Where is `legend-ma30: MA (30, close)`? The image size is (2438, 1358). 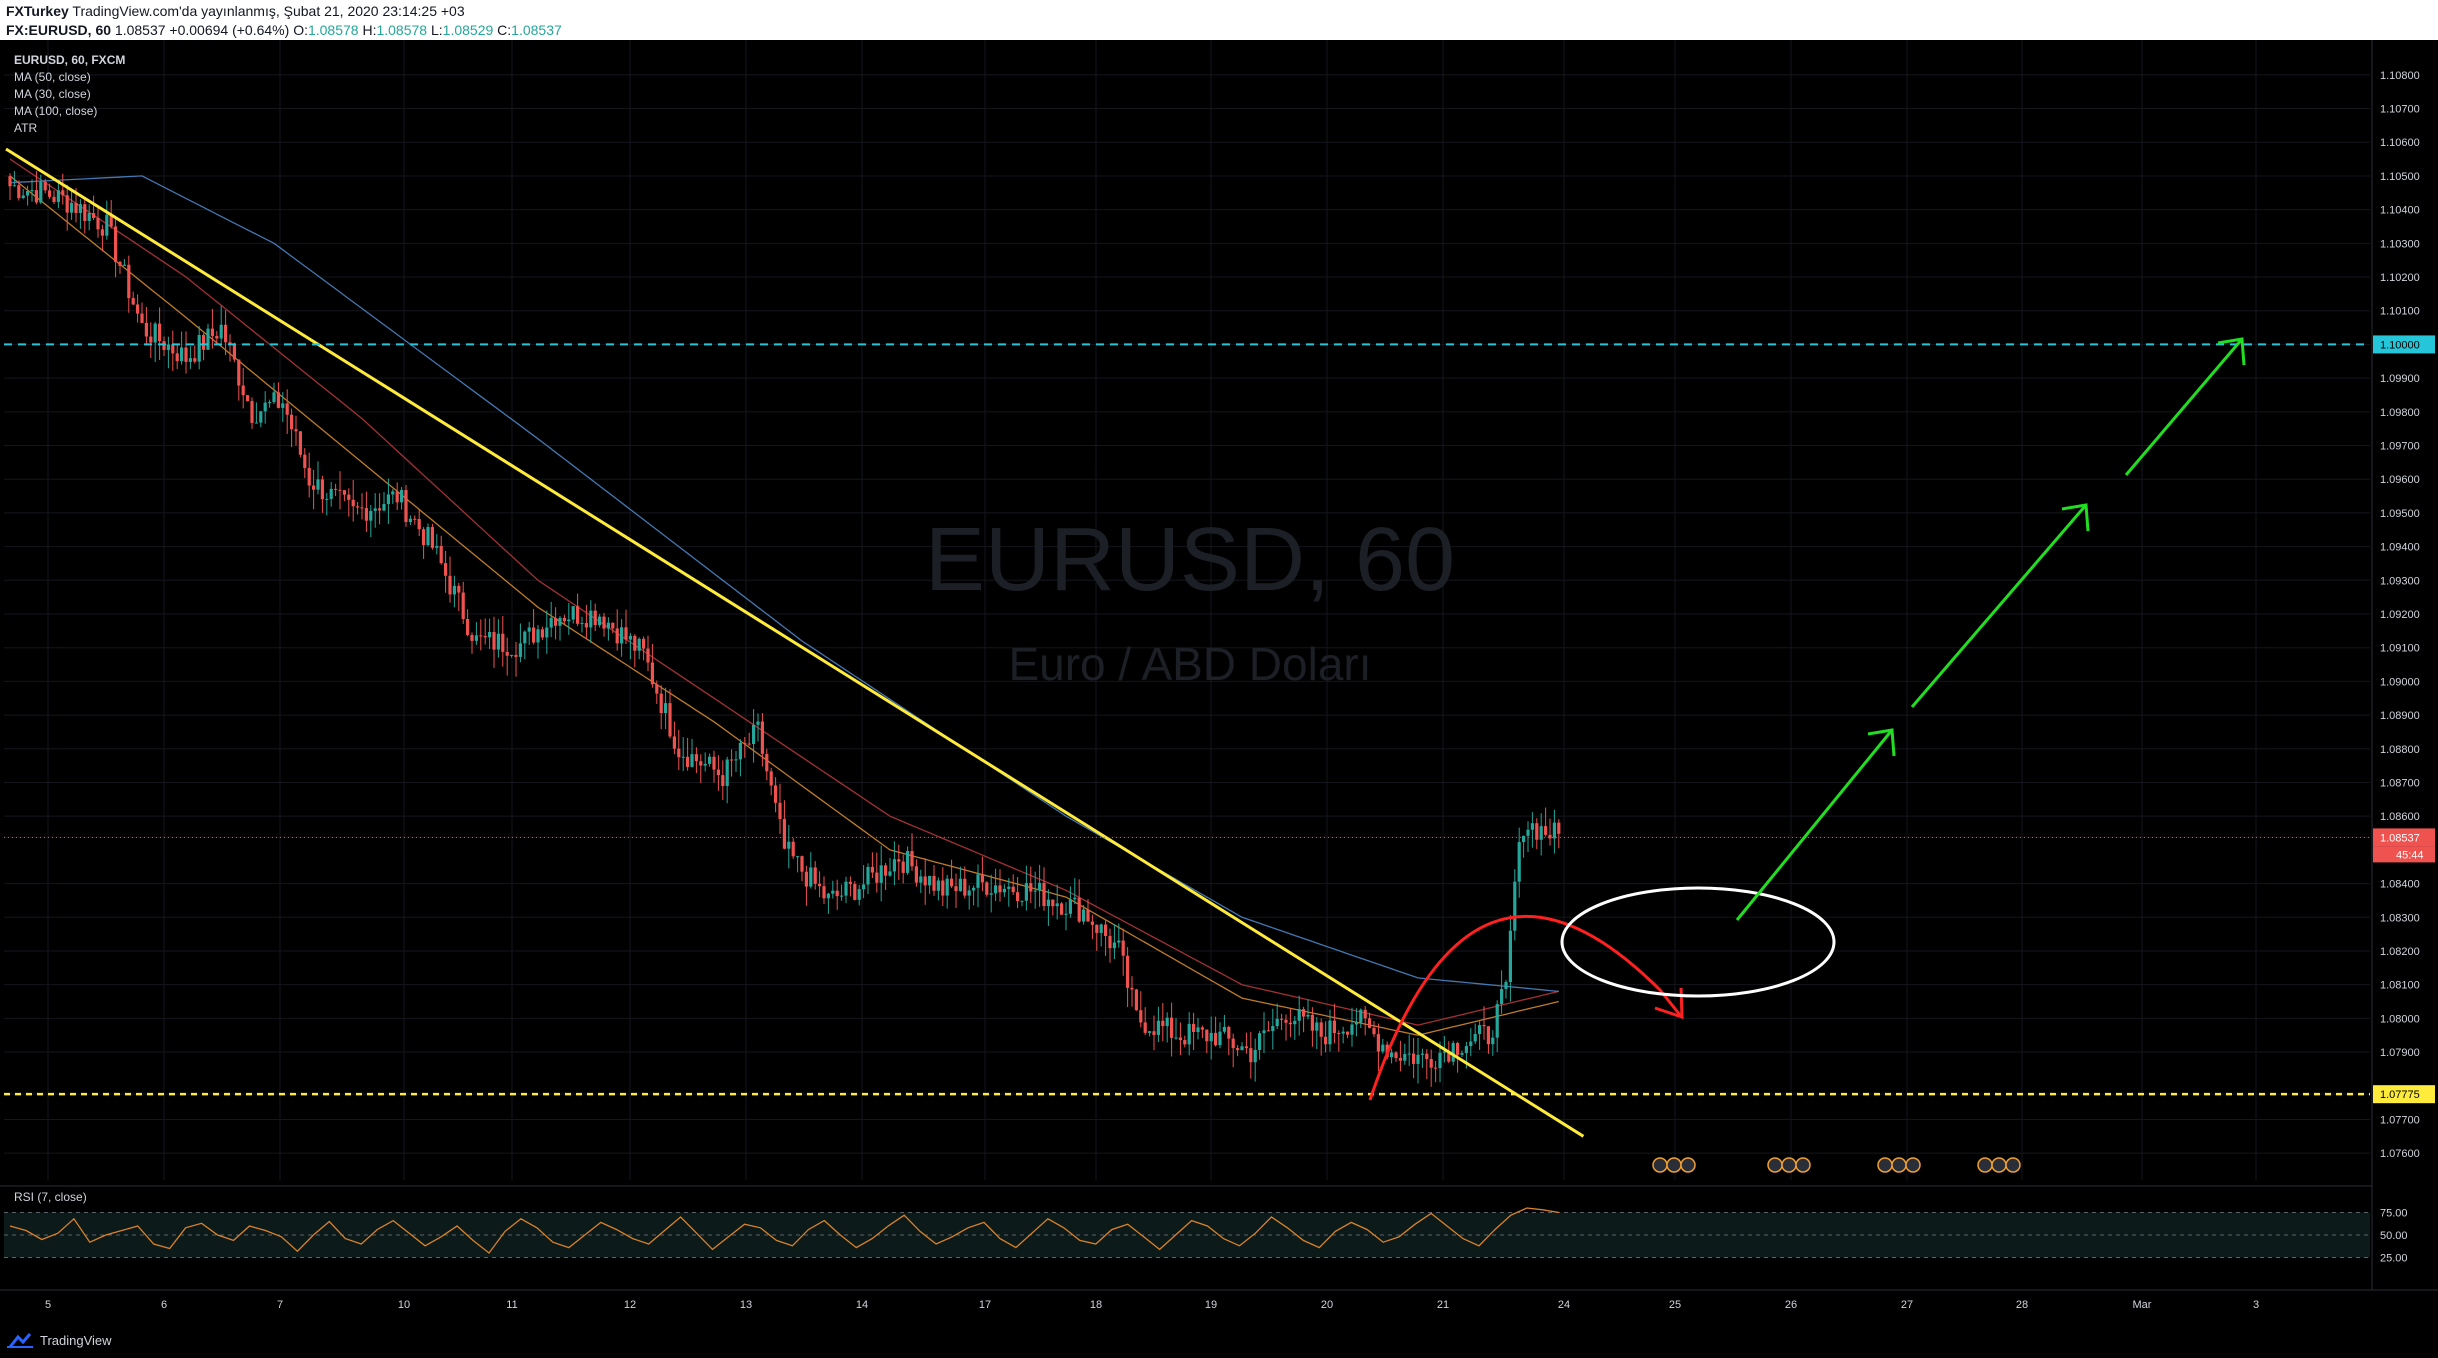
legend-ma30: MA (30, close) is located at coordinates (52, 94).